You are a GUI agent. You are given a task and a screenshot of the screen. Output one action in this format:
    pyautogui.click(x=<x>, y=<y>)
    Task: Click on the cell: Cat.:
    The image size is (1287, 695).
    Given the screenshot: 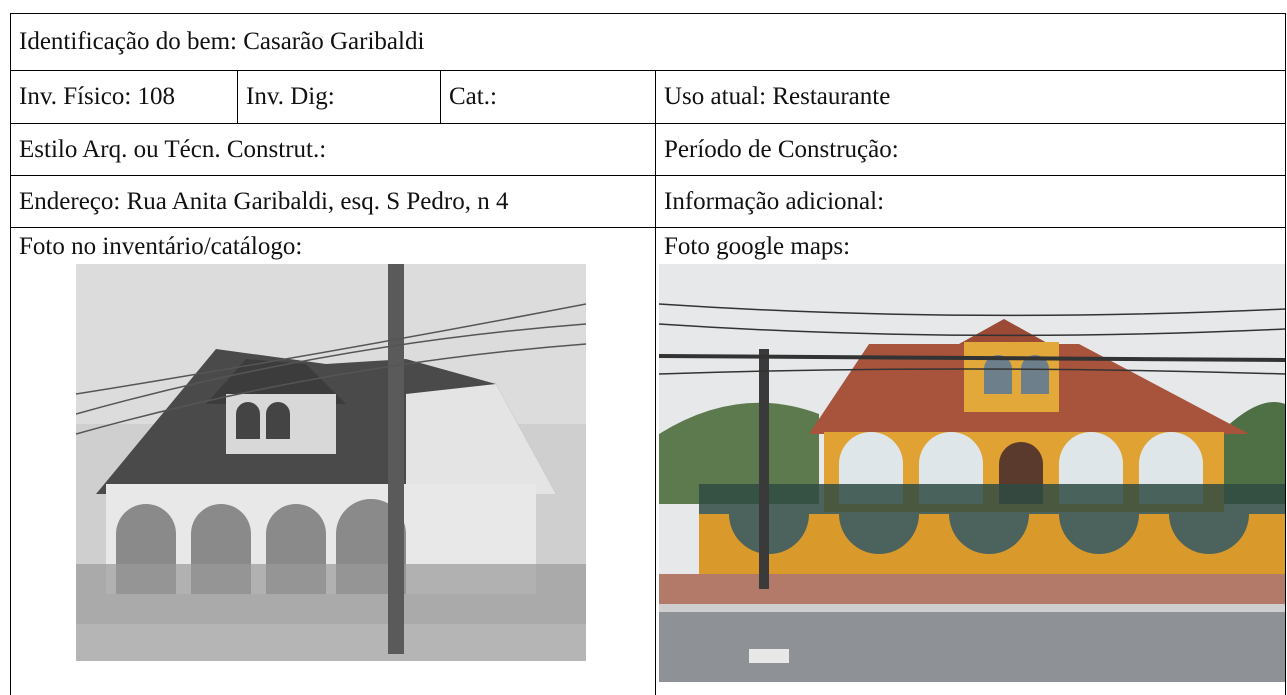 What is the action you would take?
    pyautogui.click(x=547, y=96)
    